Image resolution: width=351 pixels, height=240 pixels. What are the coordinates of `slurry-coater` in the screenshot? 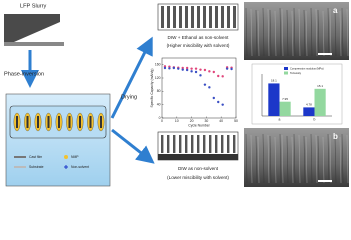 It's located at (32, 28).